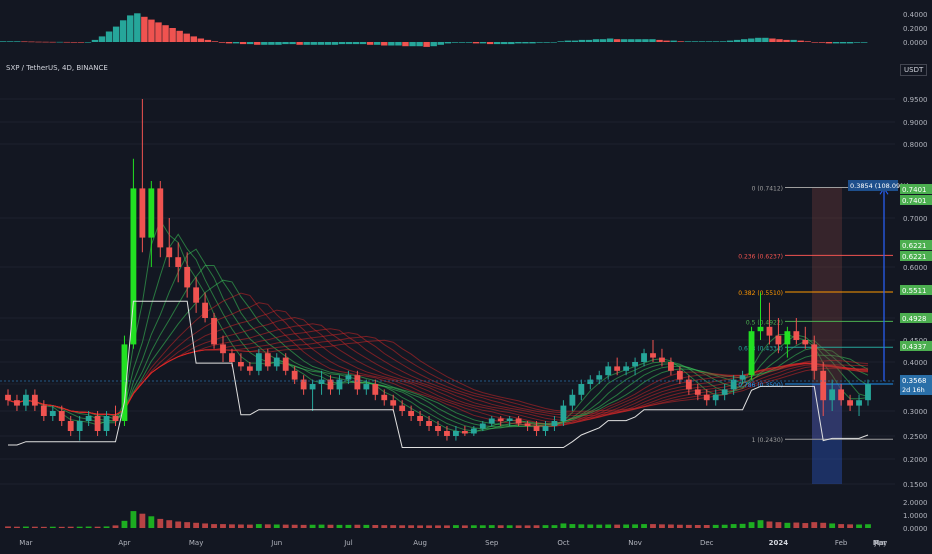 Image resolution: width=932 pixels, height=554 pixels. Describe the element at coordinates (563, 543) in the screenshot. I see `time-tick-label: Oct` at that location.